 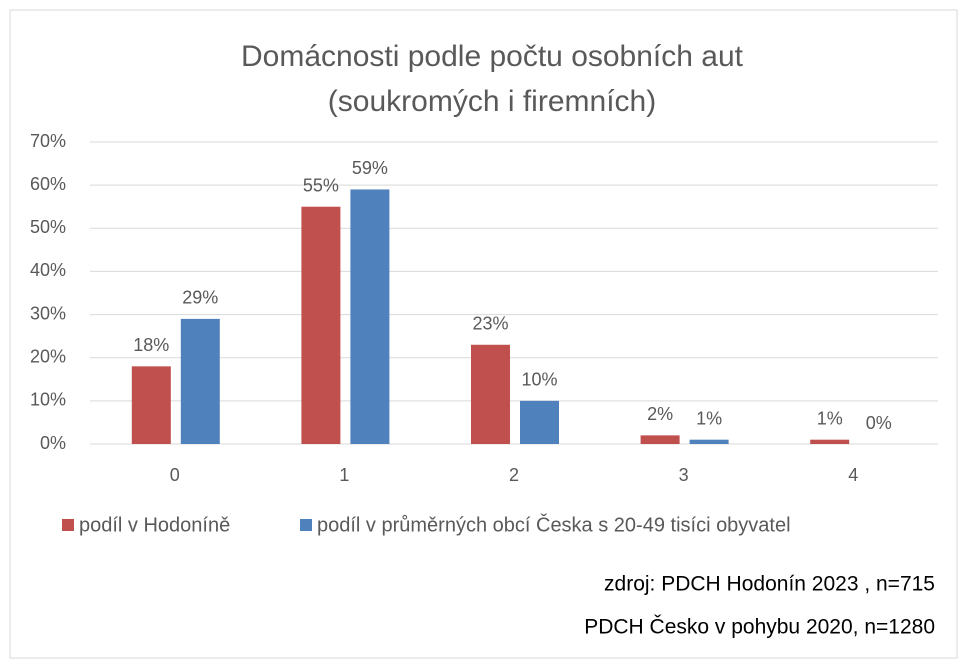 What do you see at coordinates (48, 400) in the screenshot?
I see `y-tick-label: 10%` at bounding box center [48, 400].